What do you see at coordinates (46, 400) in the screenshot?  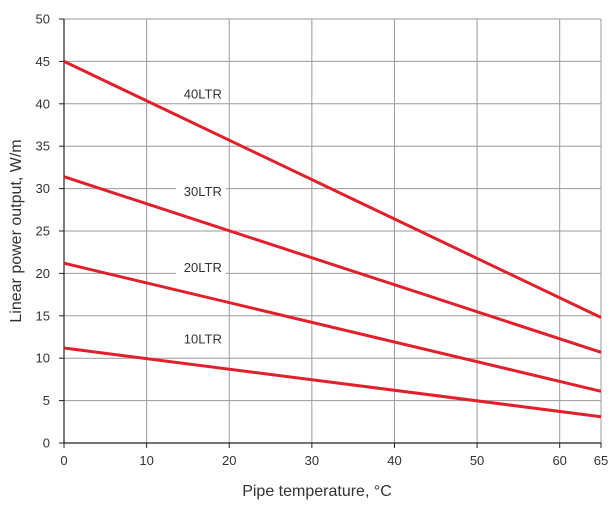 I see `y-tick-label: 5` at bounding box center [46, 400].